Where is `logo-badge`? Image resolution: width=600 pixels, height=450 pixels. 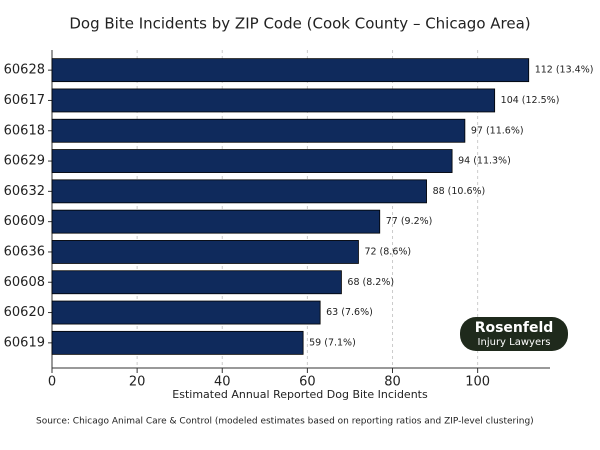
logo-badge is located at coordinates (514, 334).